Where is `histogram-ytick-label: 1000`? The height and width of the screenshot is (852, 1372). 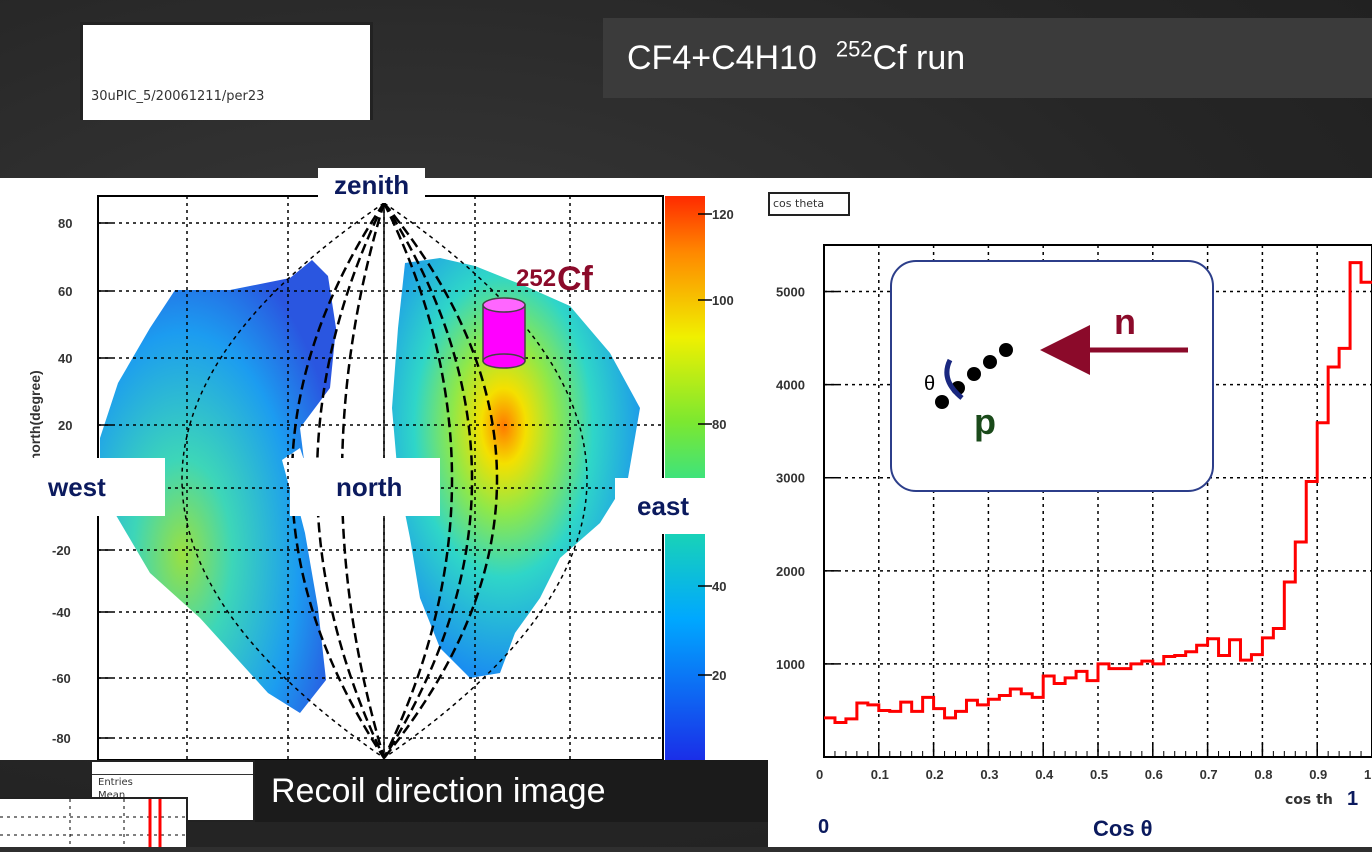
histogram-ytick-label: 1000 is located at coordinates (790, 664).